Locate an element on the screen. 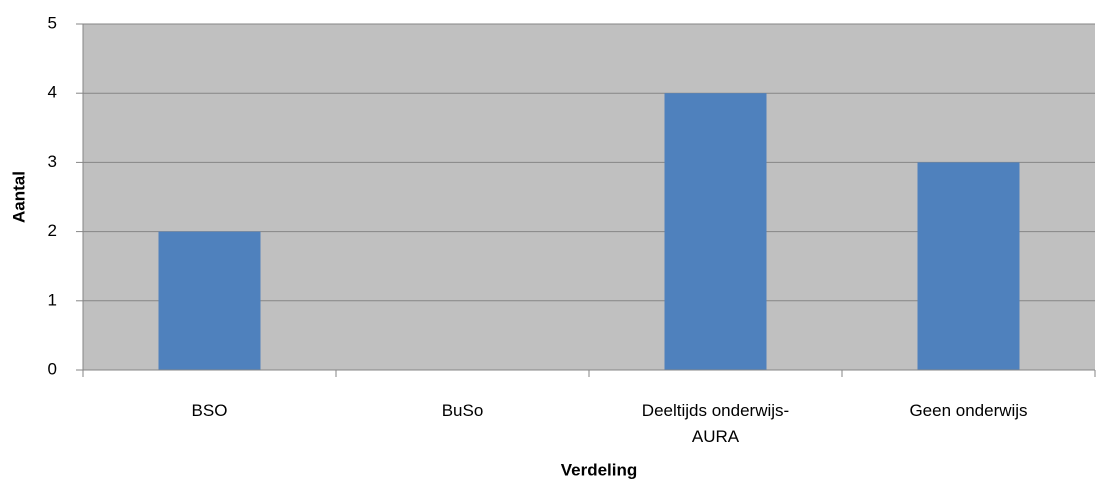  x-axis-label: Verdeling is located at coordinates (599, 469).